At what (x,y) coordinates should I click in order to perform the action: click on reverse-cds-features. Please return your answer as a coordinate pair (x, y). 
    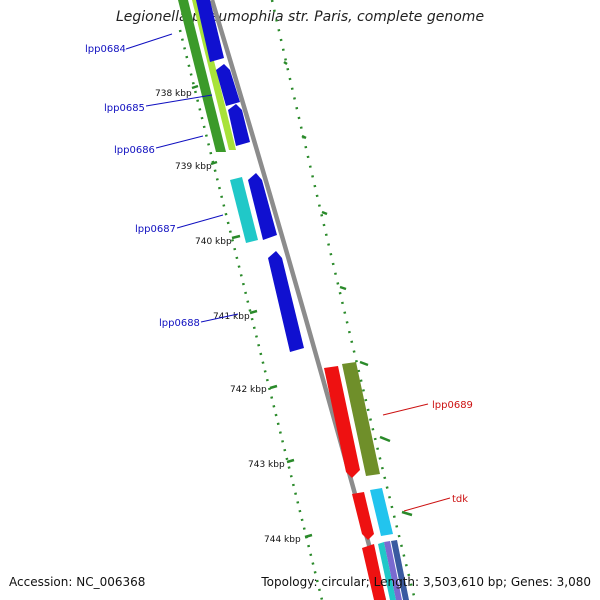
    Looking at the image, I should click on (366, 481).